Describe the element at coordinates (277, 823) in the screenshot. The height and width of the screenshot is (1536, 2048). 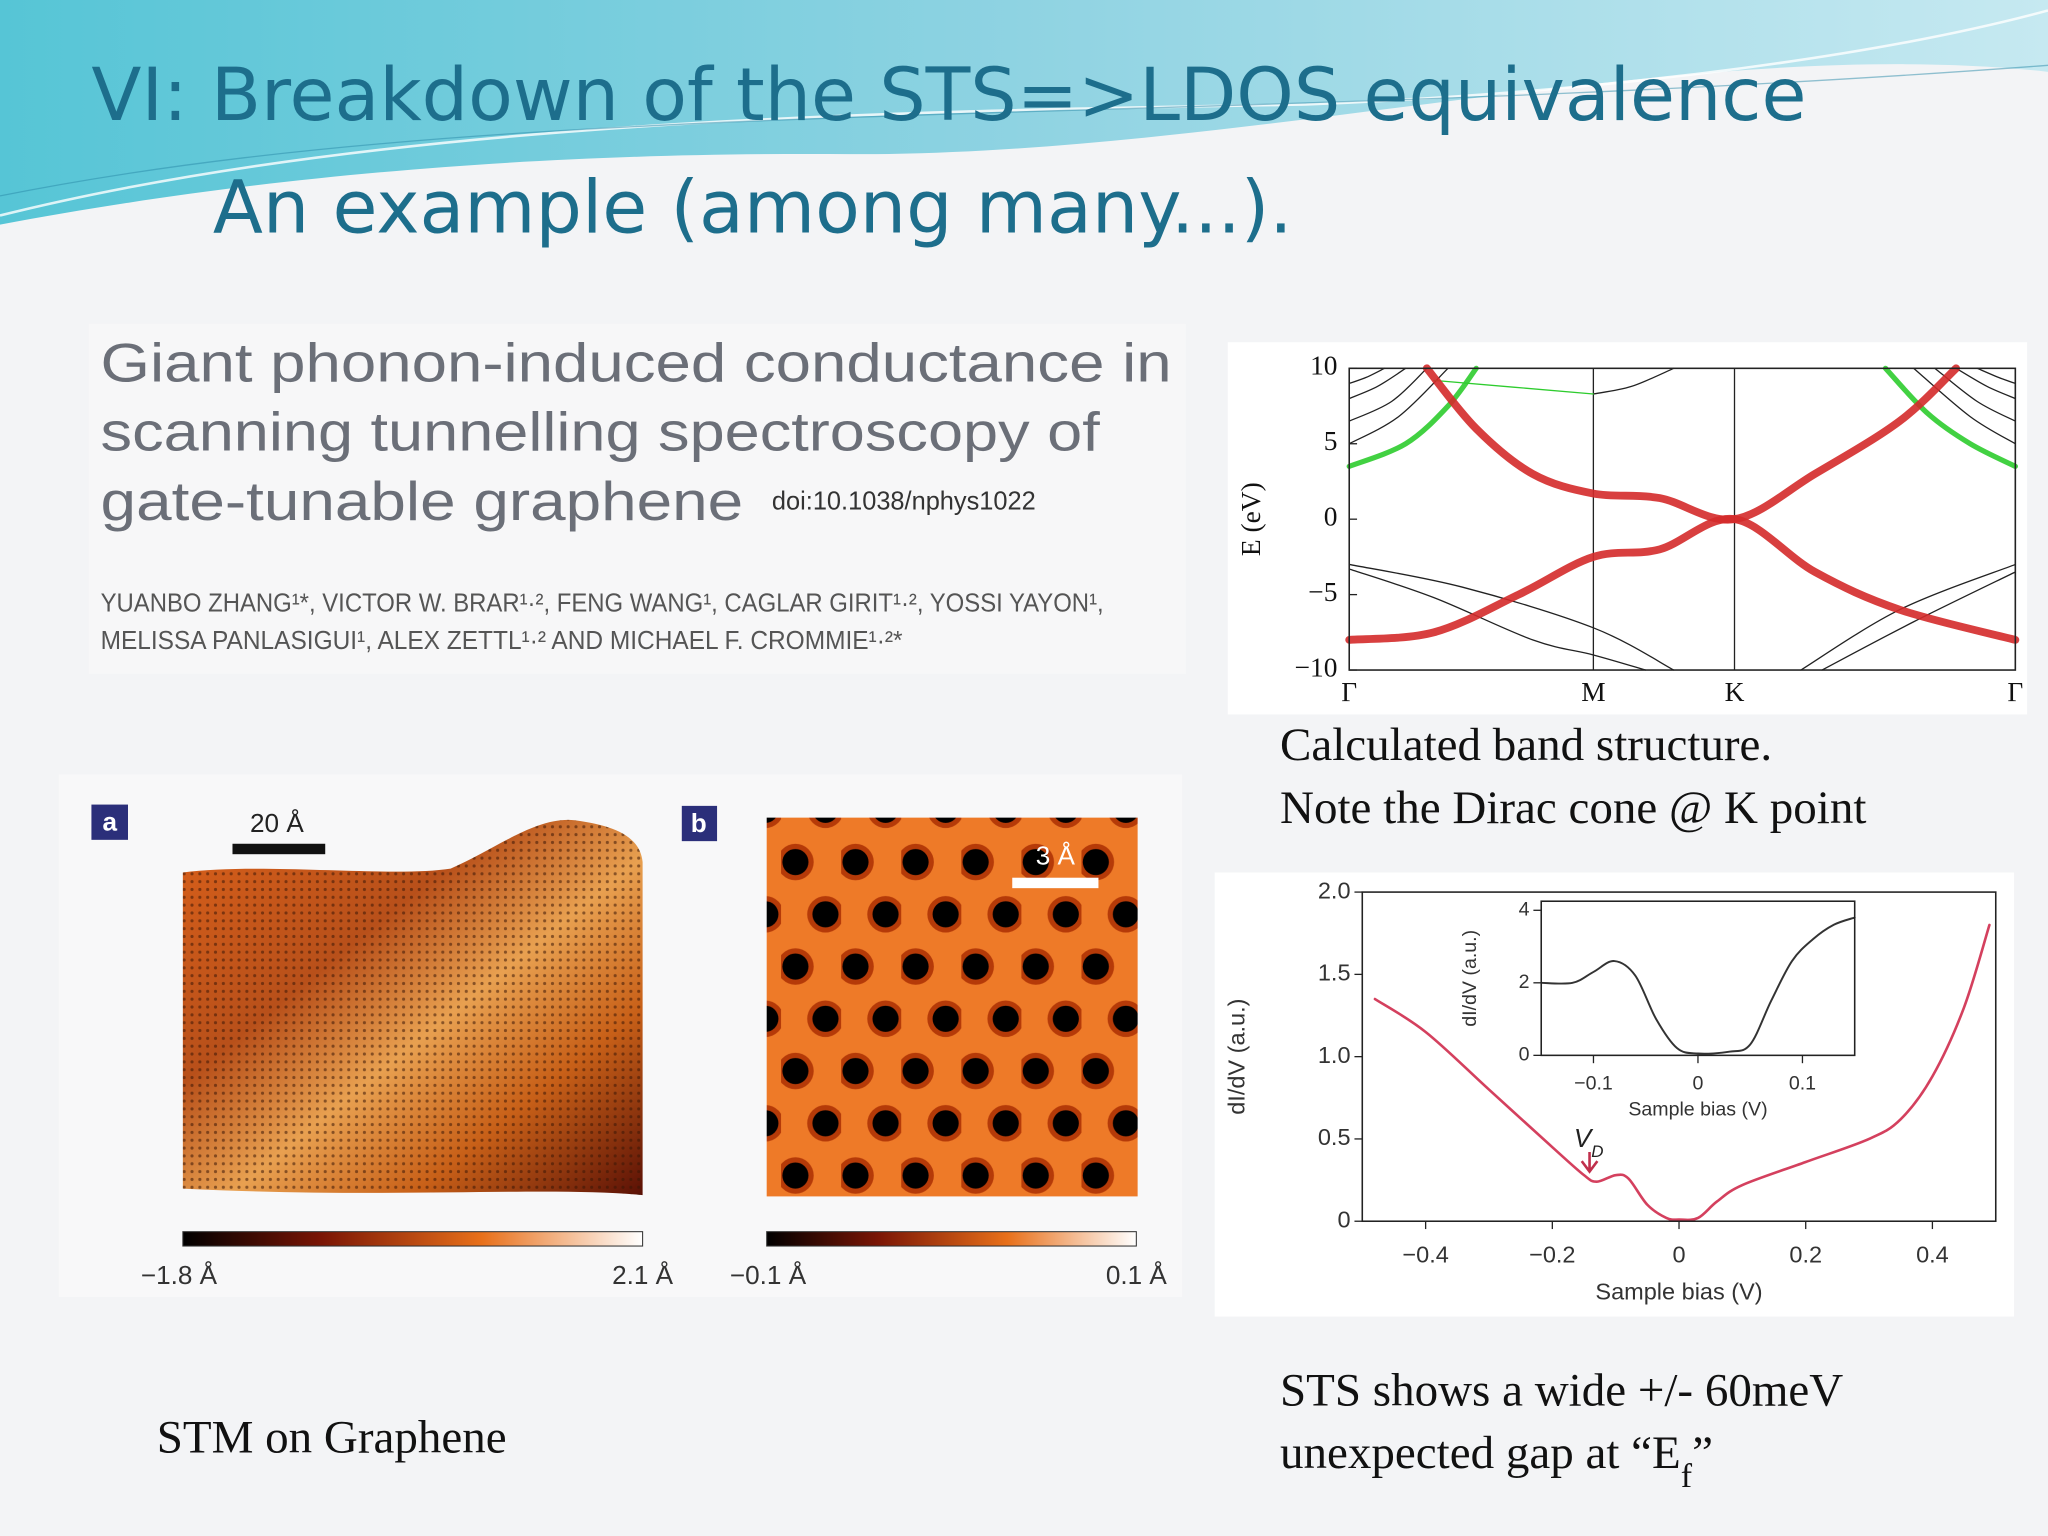
I see `scale-bar-label: 20 Å` at that location.